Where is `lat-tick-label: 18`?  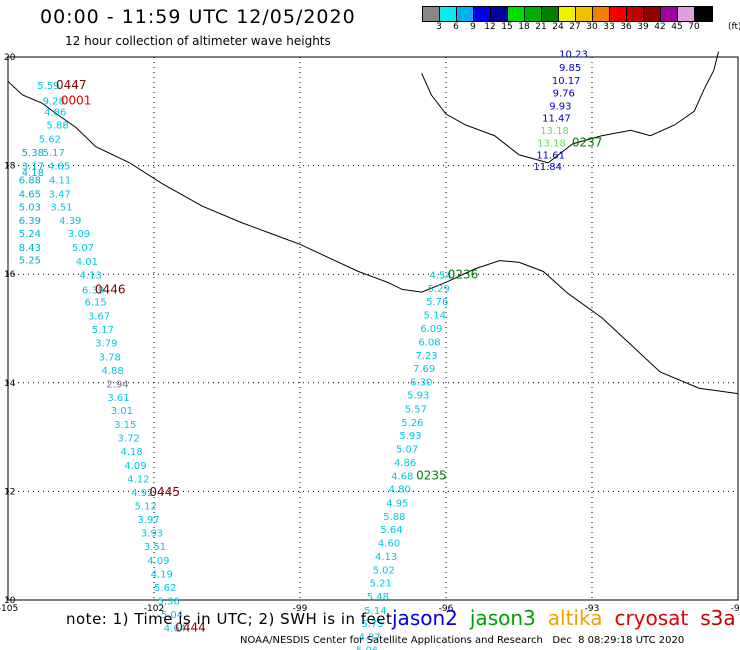 lat-tick-label: 18 is located at coordinates (10, 167).